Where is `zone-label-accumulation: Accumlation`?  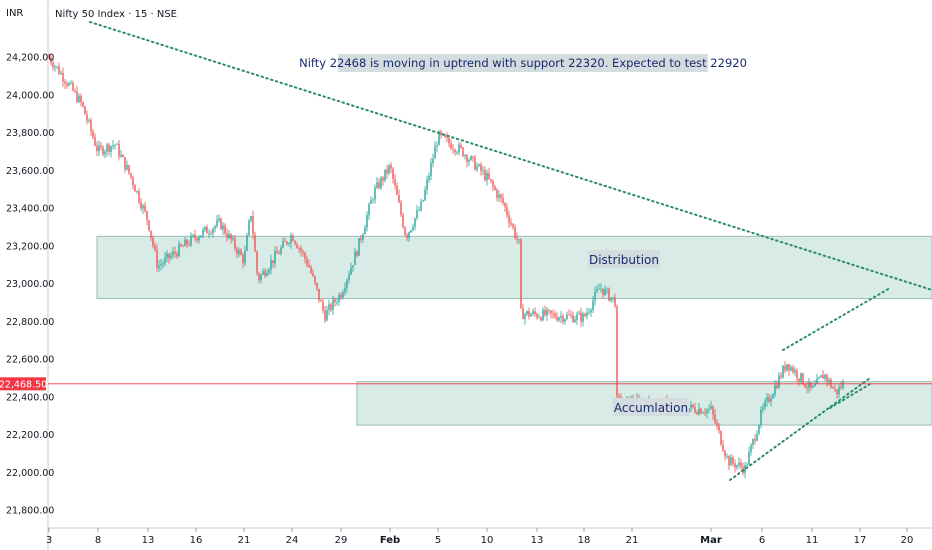
zone-label-accumulation: Accumlation is located at coordinates (651, 407).